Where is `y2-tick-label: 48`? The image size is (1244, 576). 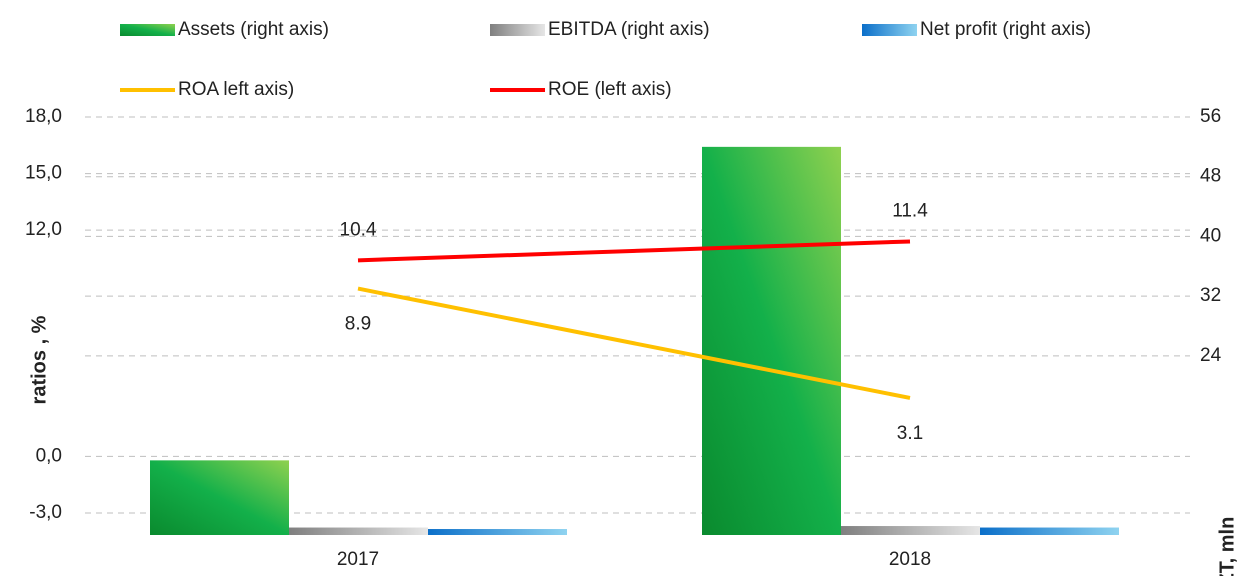 y2-tick-label: 48 is located at coordinates (1210, 176).